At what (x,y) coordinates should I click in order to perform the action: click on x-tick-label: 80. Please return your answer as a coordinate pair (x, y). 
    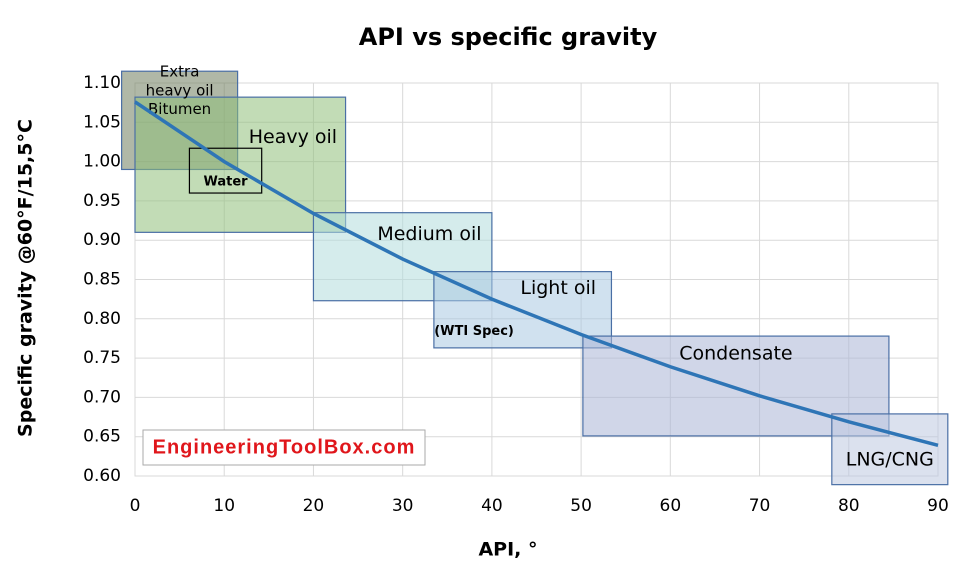
    Looking at the image, I should click on (849, 506).